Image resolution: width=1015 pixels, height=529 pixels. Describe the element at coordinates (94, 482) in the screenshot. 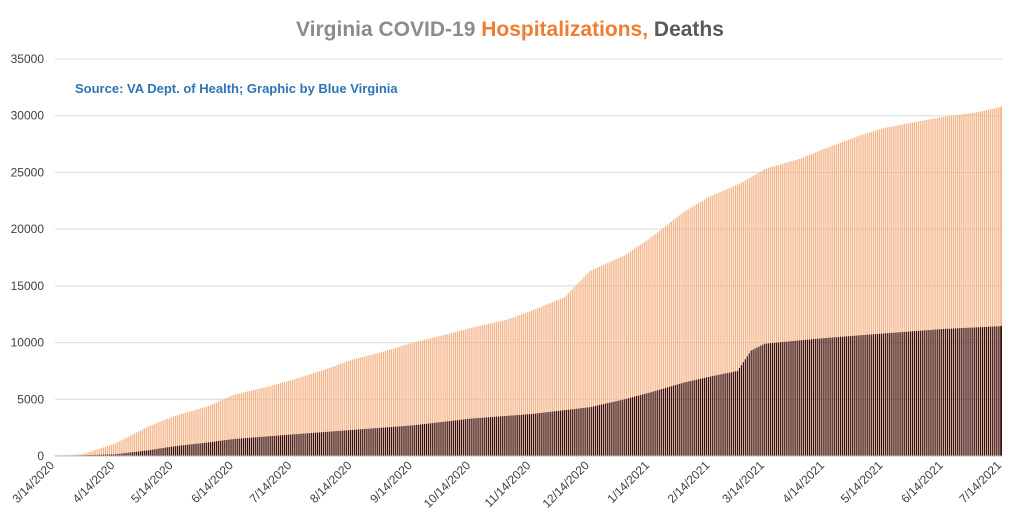

I see `x-tick-label: 4/14/2020` at that location.